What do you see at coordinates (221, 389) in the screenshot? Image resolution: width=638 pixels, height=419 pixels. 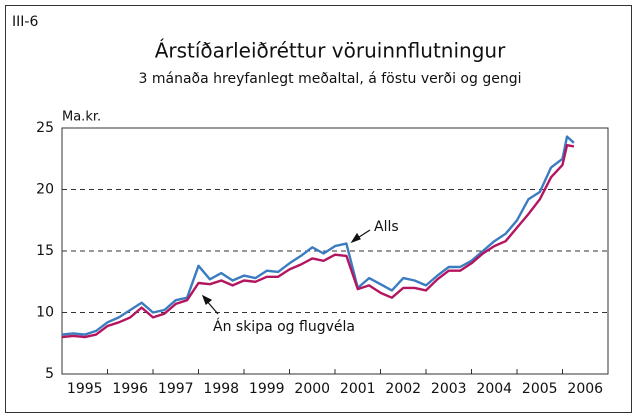 I see `x-tick-label: 1998` at bounding box center [221, 389].